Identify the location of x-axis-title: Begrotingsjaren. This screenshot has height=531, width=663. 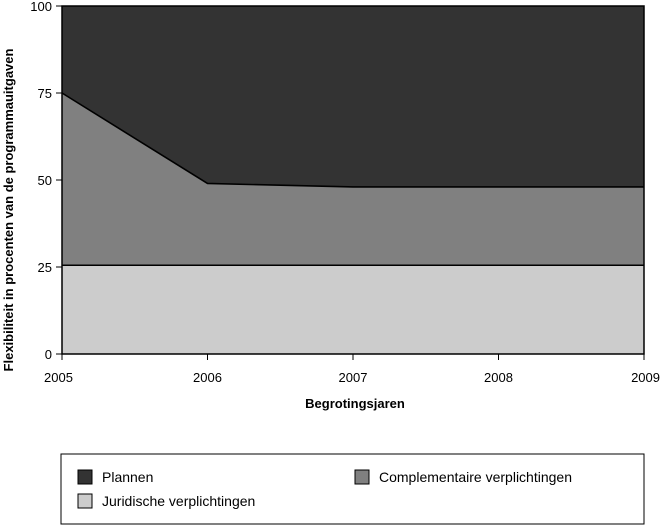
(355, 403).